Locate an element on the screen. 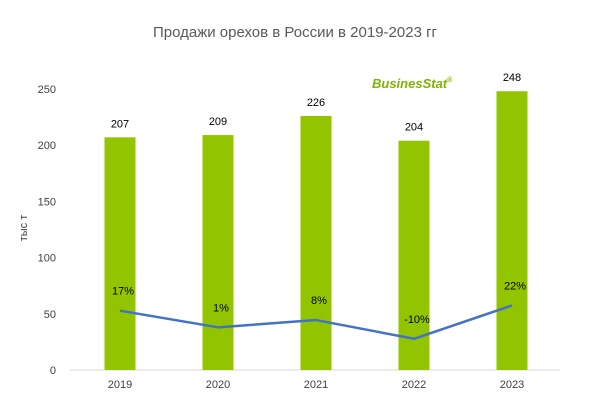 The image size is (590, 414). bar-value-label: 204 is located at coordinates (414, 128).